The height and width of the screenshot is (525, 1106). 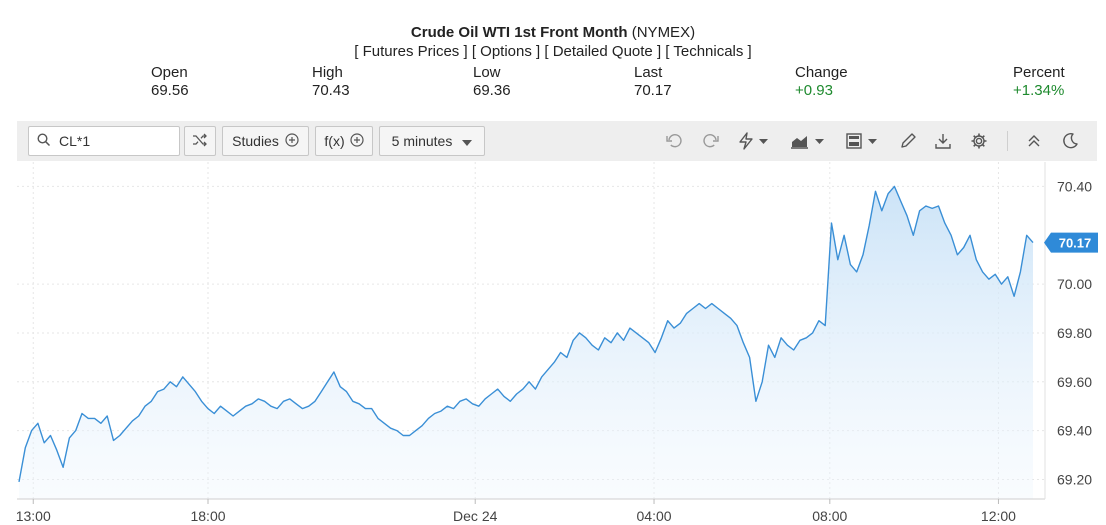 I want to click on gear-icon, so click(x=979, y=141).